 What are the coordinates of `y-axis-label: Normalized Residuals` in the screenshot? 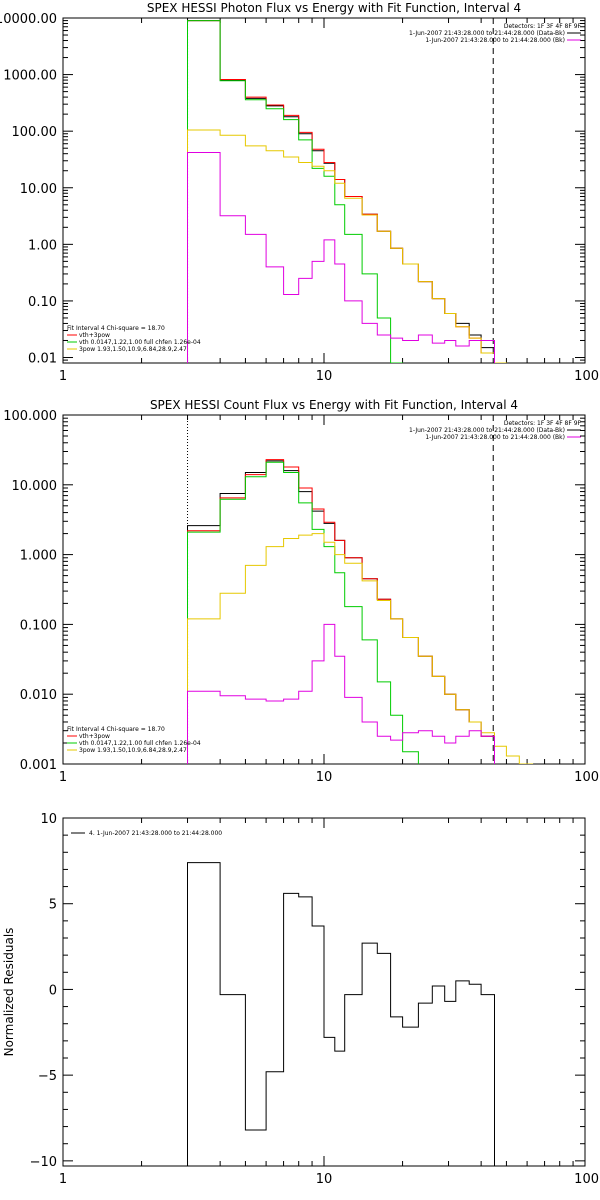 It's located at (9, 992).